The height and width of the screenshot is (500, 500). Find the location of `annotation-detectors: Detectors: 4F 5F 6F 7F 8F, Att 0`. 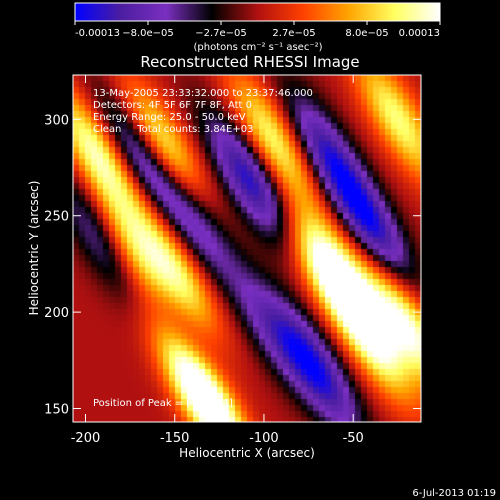

annotation-detectors: Detectors: 4F 5F 6F 7F 8F, Att 0 is located at coordinates (172, 105).